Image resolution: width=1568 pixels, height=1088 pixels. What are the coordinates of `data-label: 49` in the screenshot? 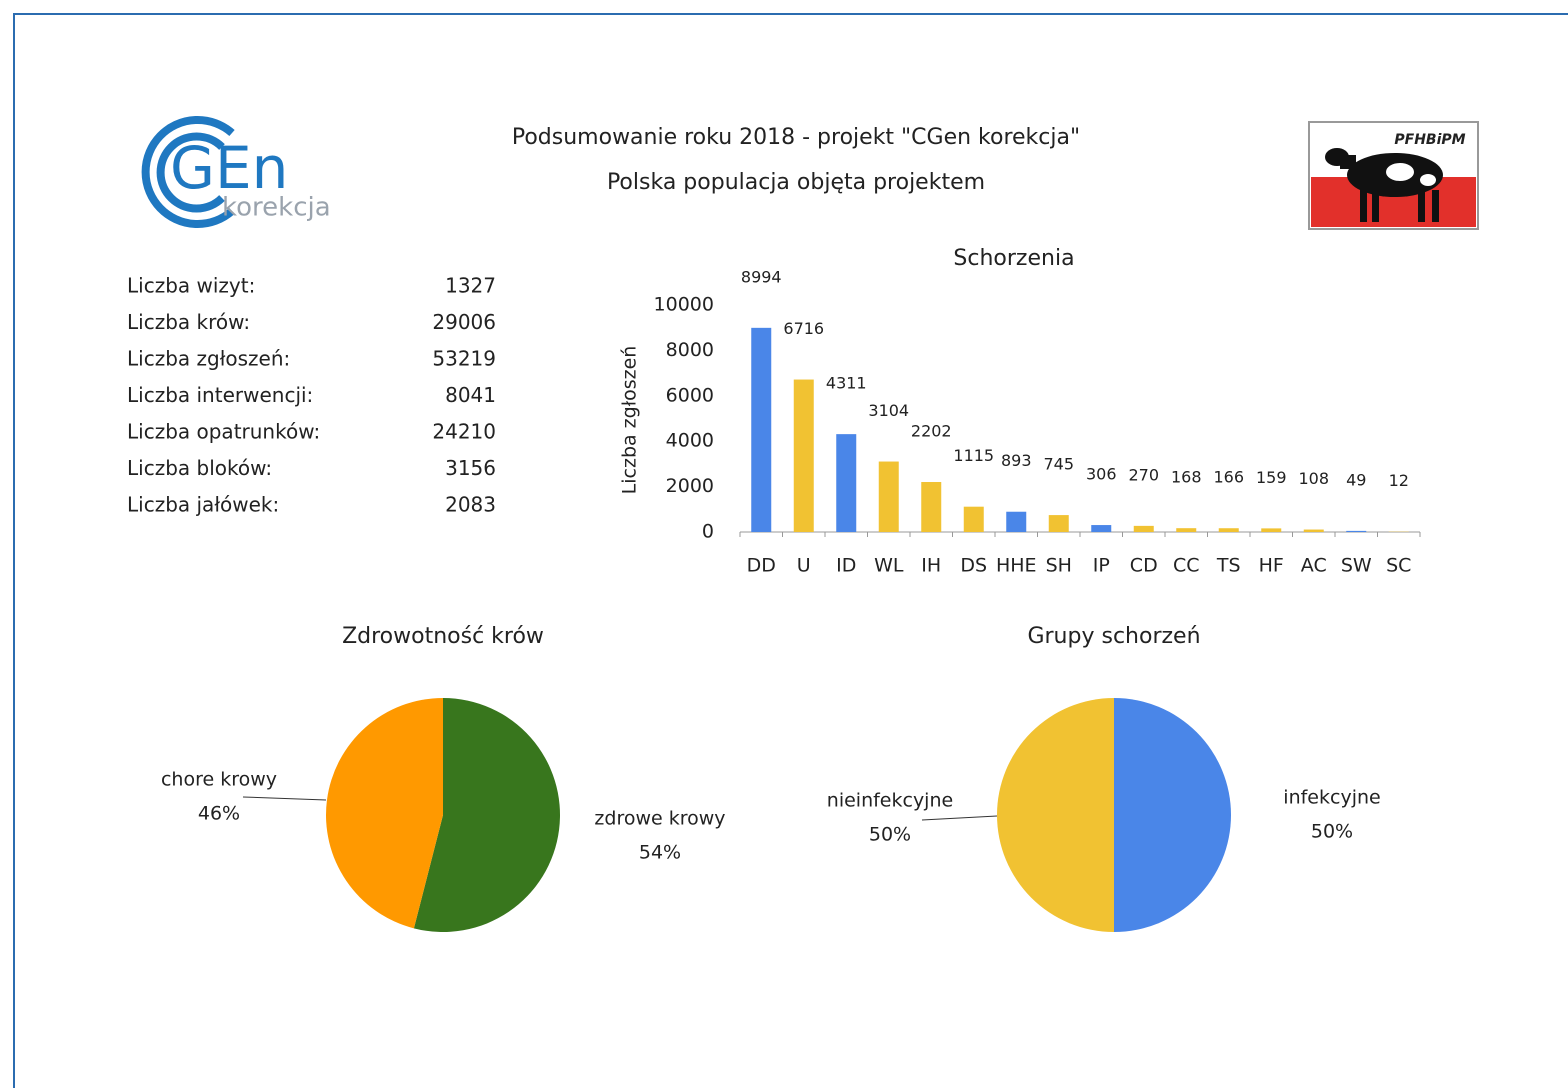 It's located at (1356, 479).